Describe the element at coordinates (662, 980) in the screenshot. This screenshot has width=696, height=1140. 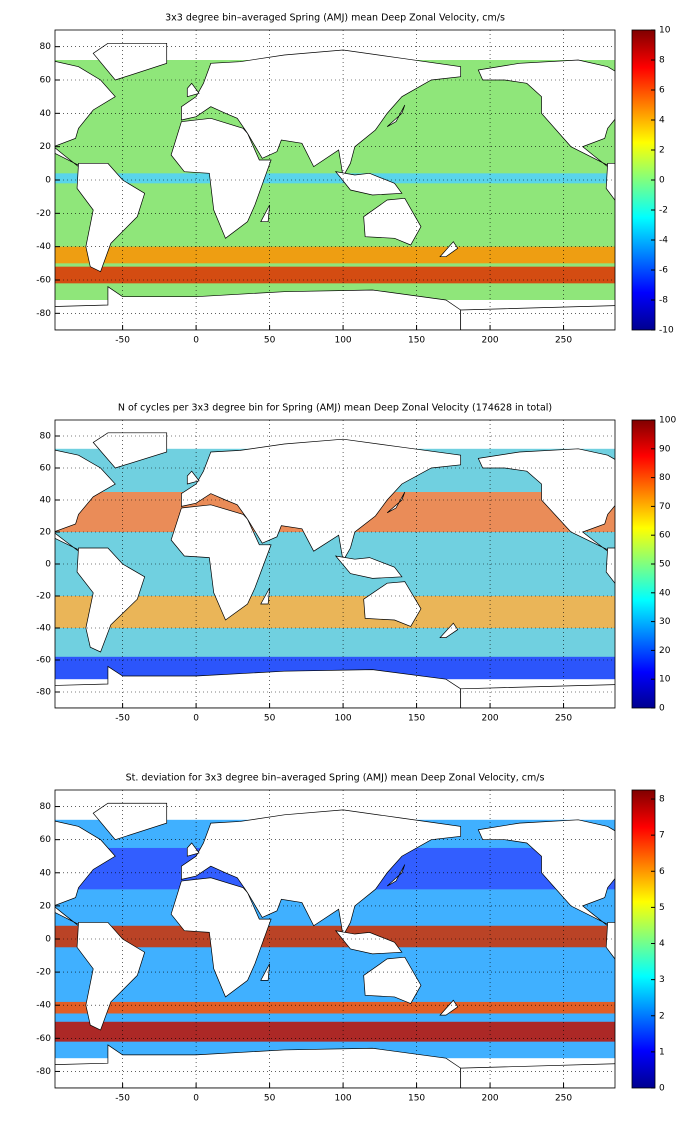
I see `colorbar-tick-label: 3` at that location.